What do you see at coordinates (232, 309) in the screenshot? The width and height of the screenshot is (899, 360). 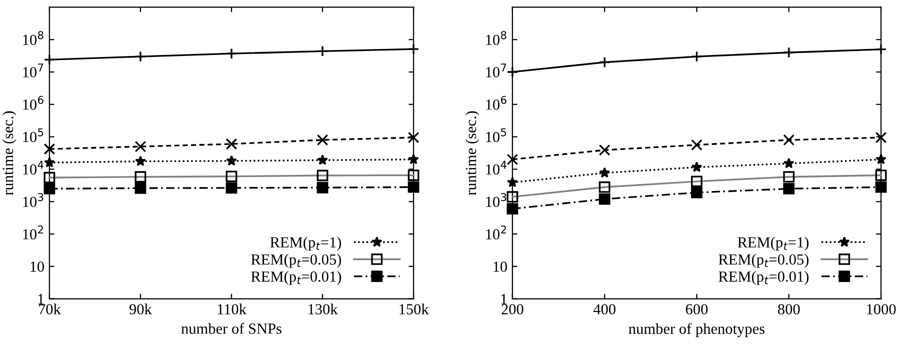 I see `x-tick-label: 110k` at bounding box center [232, 309].